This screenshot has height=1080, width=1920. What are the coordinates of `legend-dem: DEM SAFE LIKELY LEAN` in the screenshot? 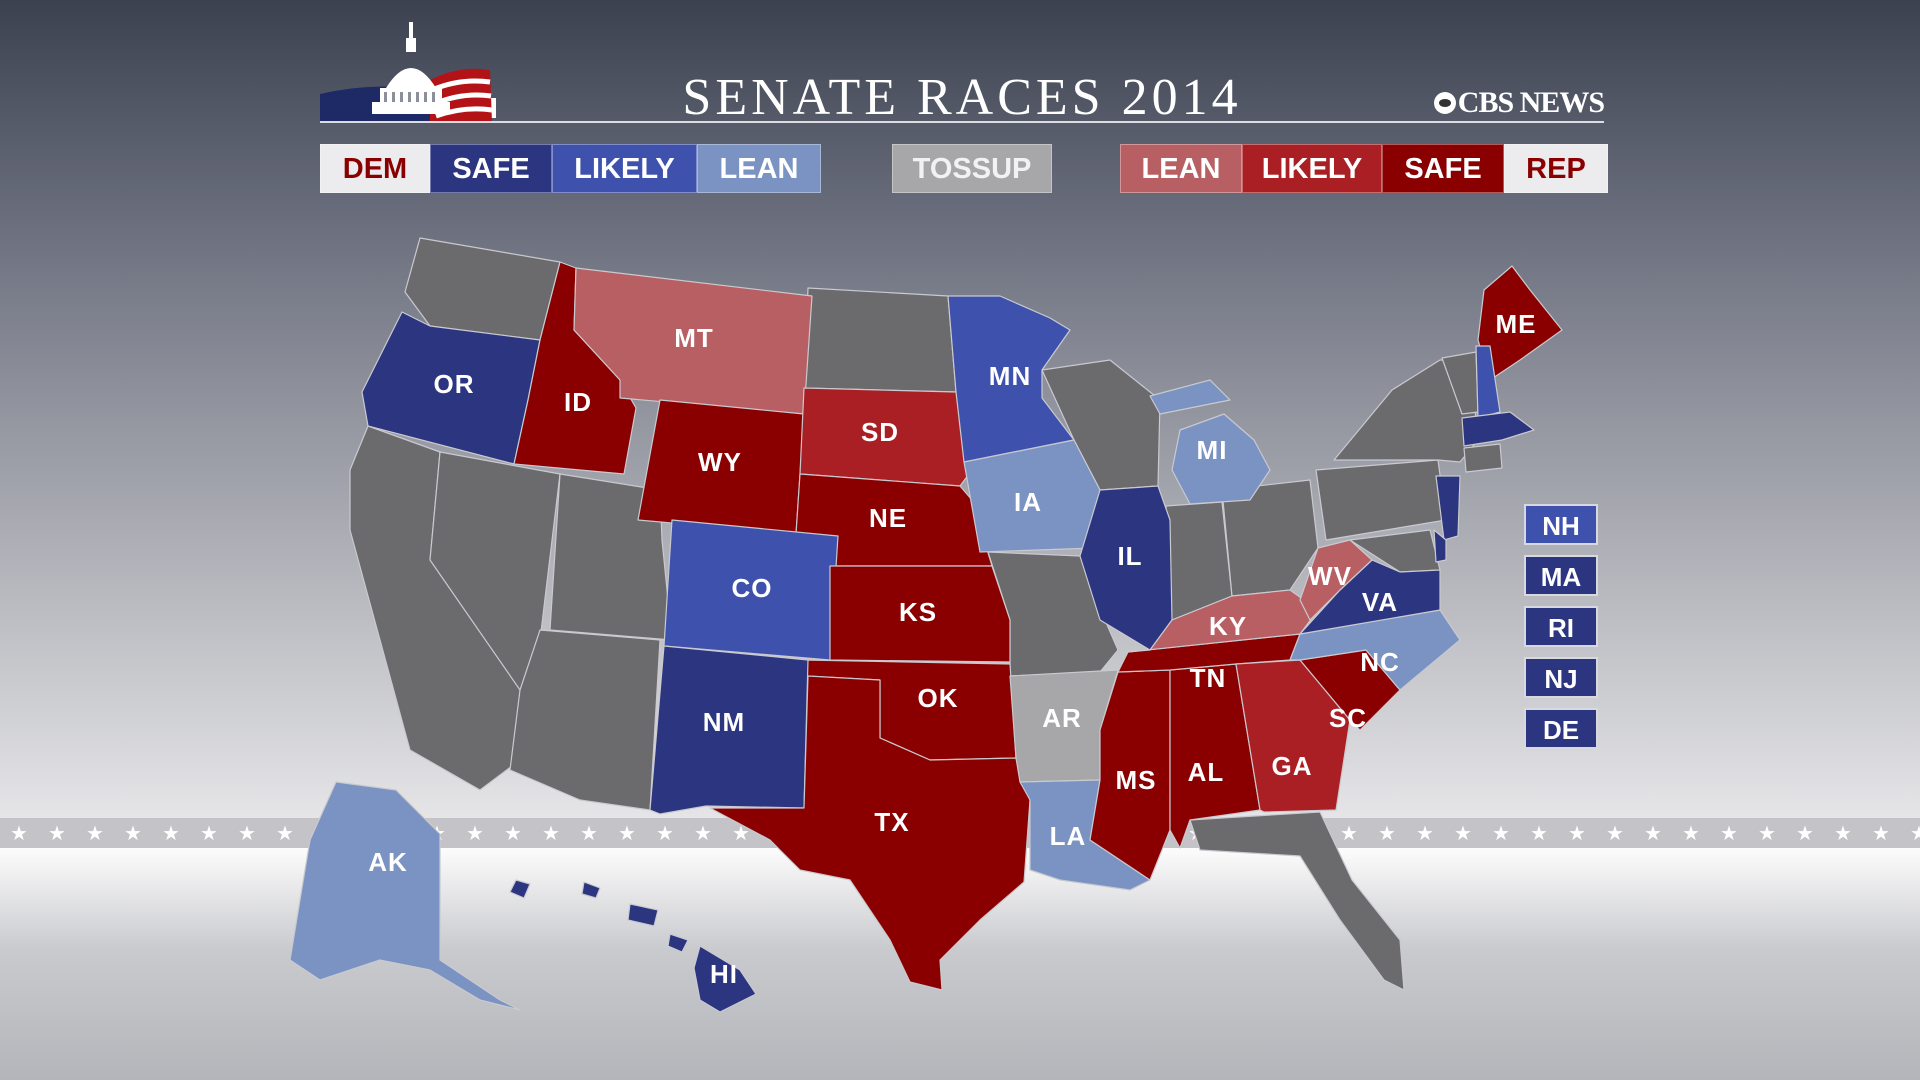 It's located at (570, 168).